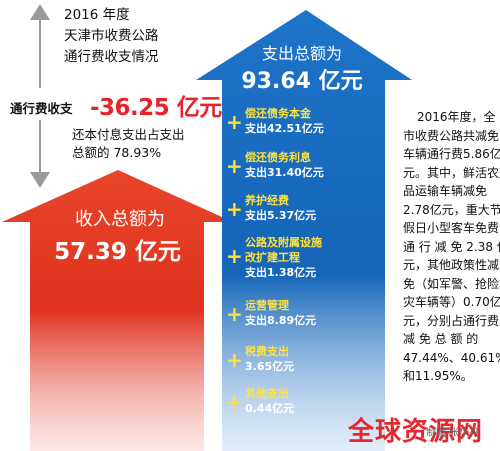  Describe the element at coordinates (117, 252) in the screenshot. I see `income-value: 57.39 亿元` at that location.